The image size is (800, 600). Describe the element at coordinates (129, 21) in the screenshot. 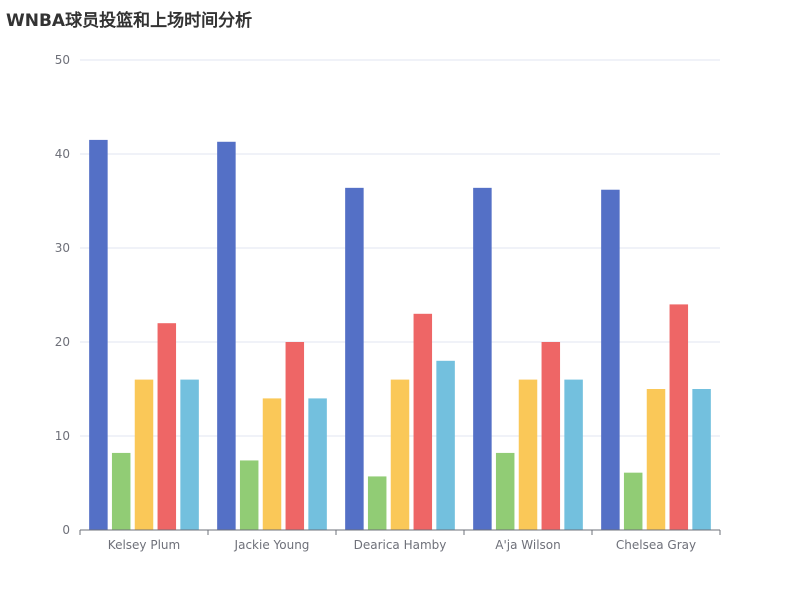

I see `chart-title: WNBA球员投篮和上场时间分析` at that location.